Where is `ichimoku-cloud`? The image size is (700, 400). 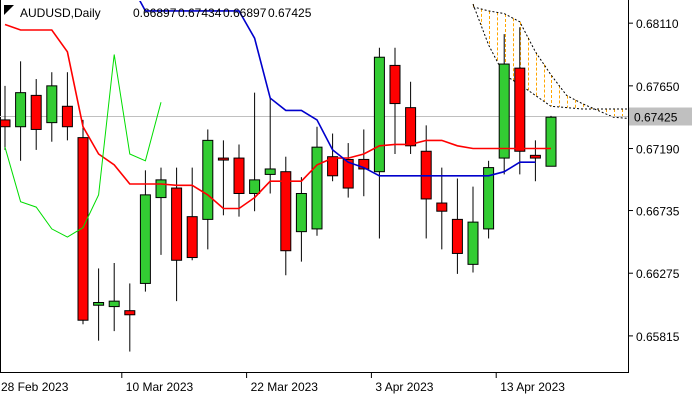 ichimoku-cloud is located at coordinates (550, 61).